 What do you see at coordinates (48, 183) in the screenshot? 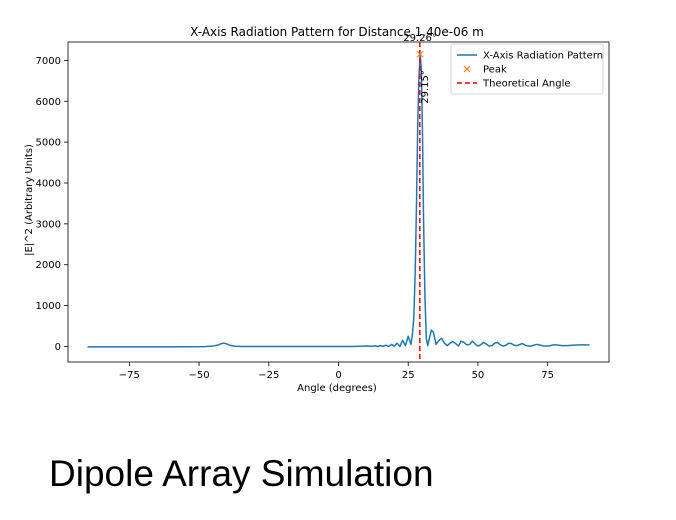
I see `y-tick-label: 4000` at bounding box center [48, 183].